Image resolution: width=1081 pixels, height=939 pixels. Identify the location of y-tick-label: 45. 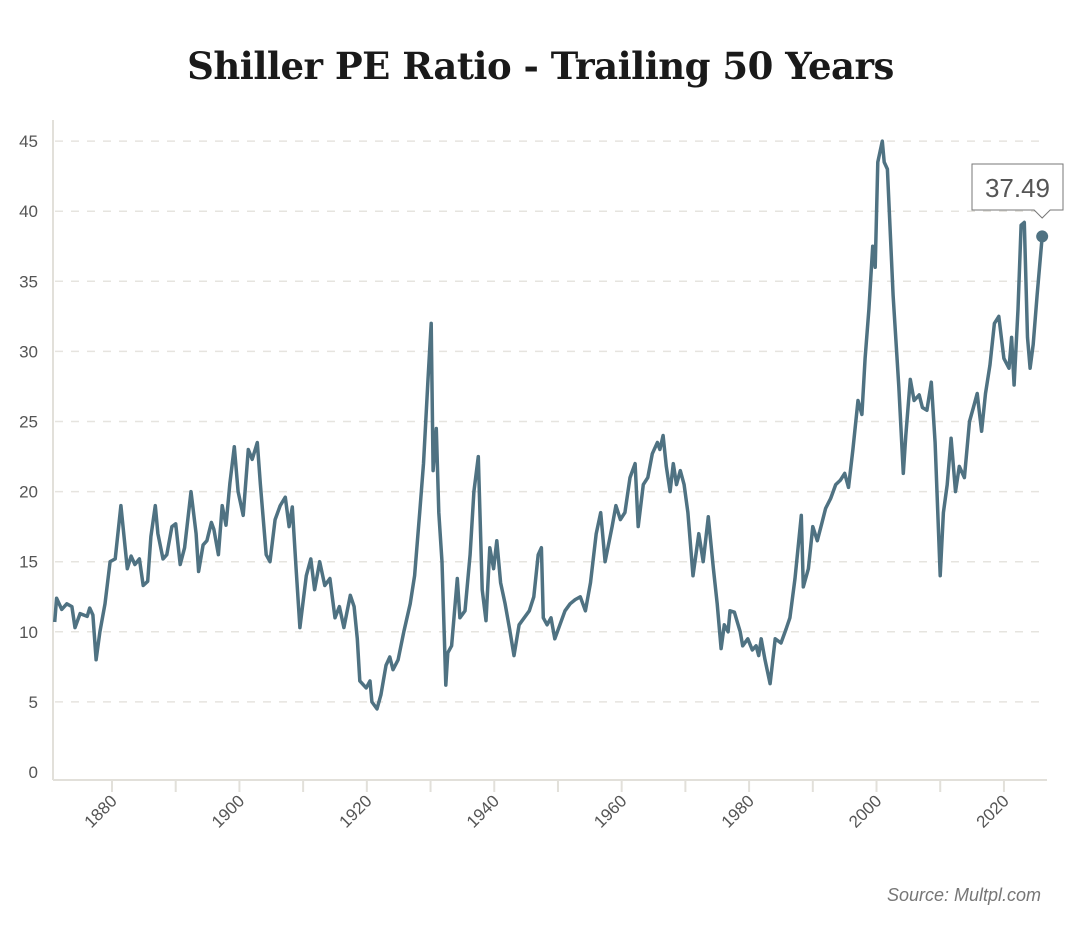
(28, 141).